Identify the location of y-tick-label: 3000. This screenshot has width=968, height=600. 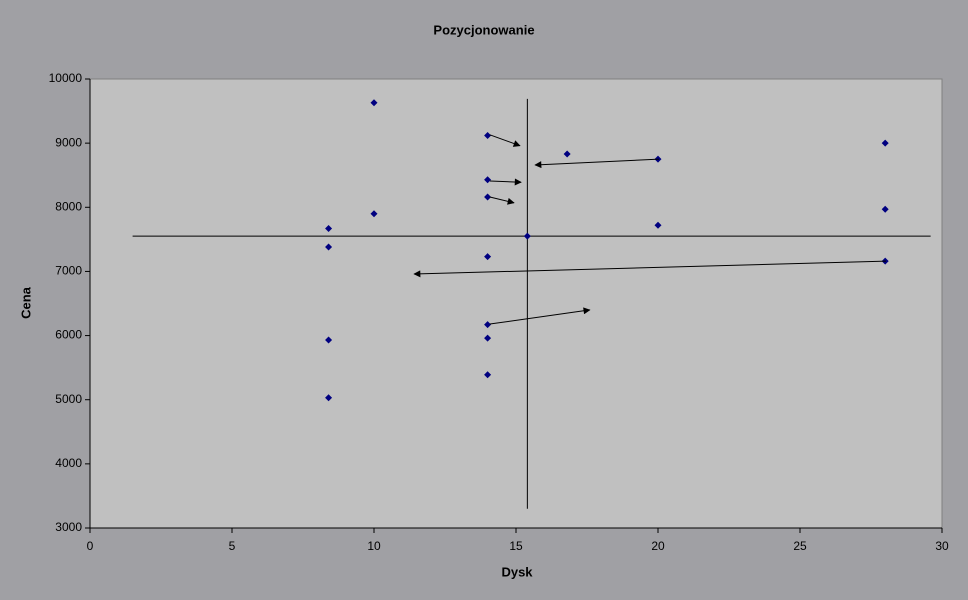
(68, 527).